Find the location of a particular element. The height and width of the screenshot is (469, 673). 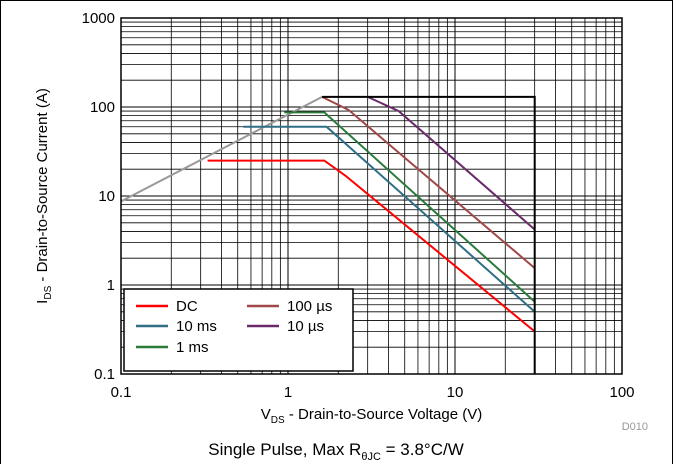

legend-entry-label: 1 ms is located at coordinates (192, 347).